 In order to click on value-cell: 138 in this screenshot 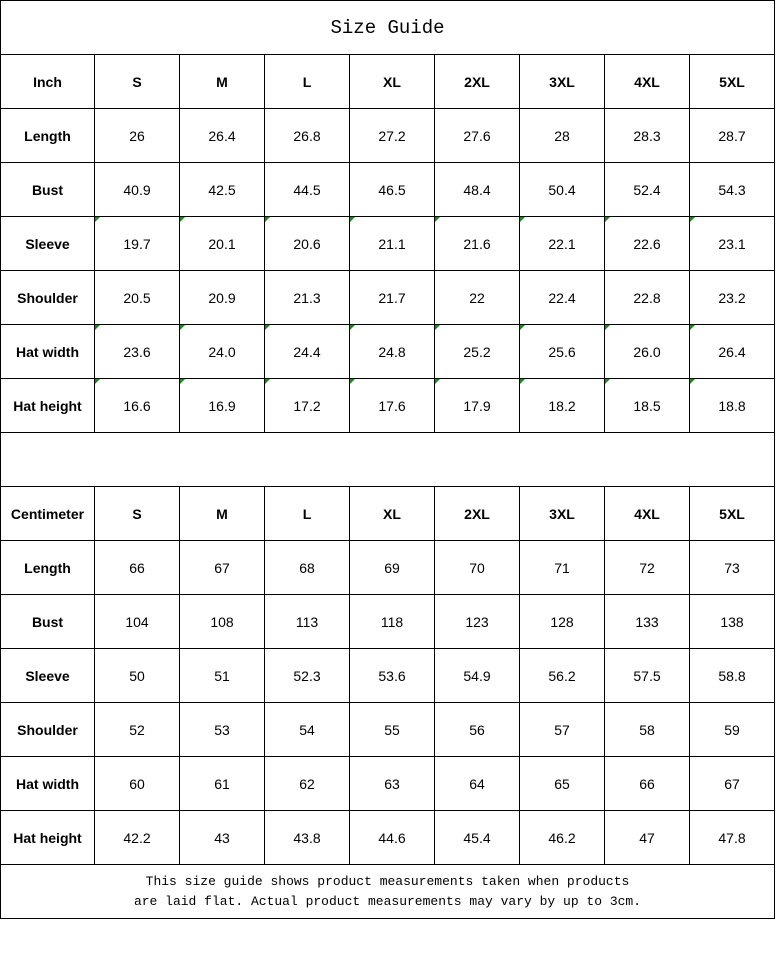, I will do `click(732, 621)`.